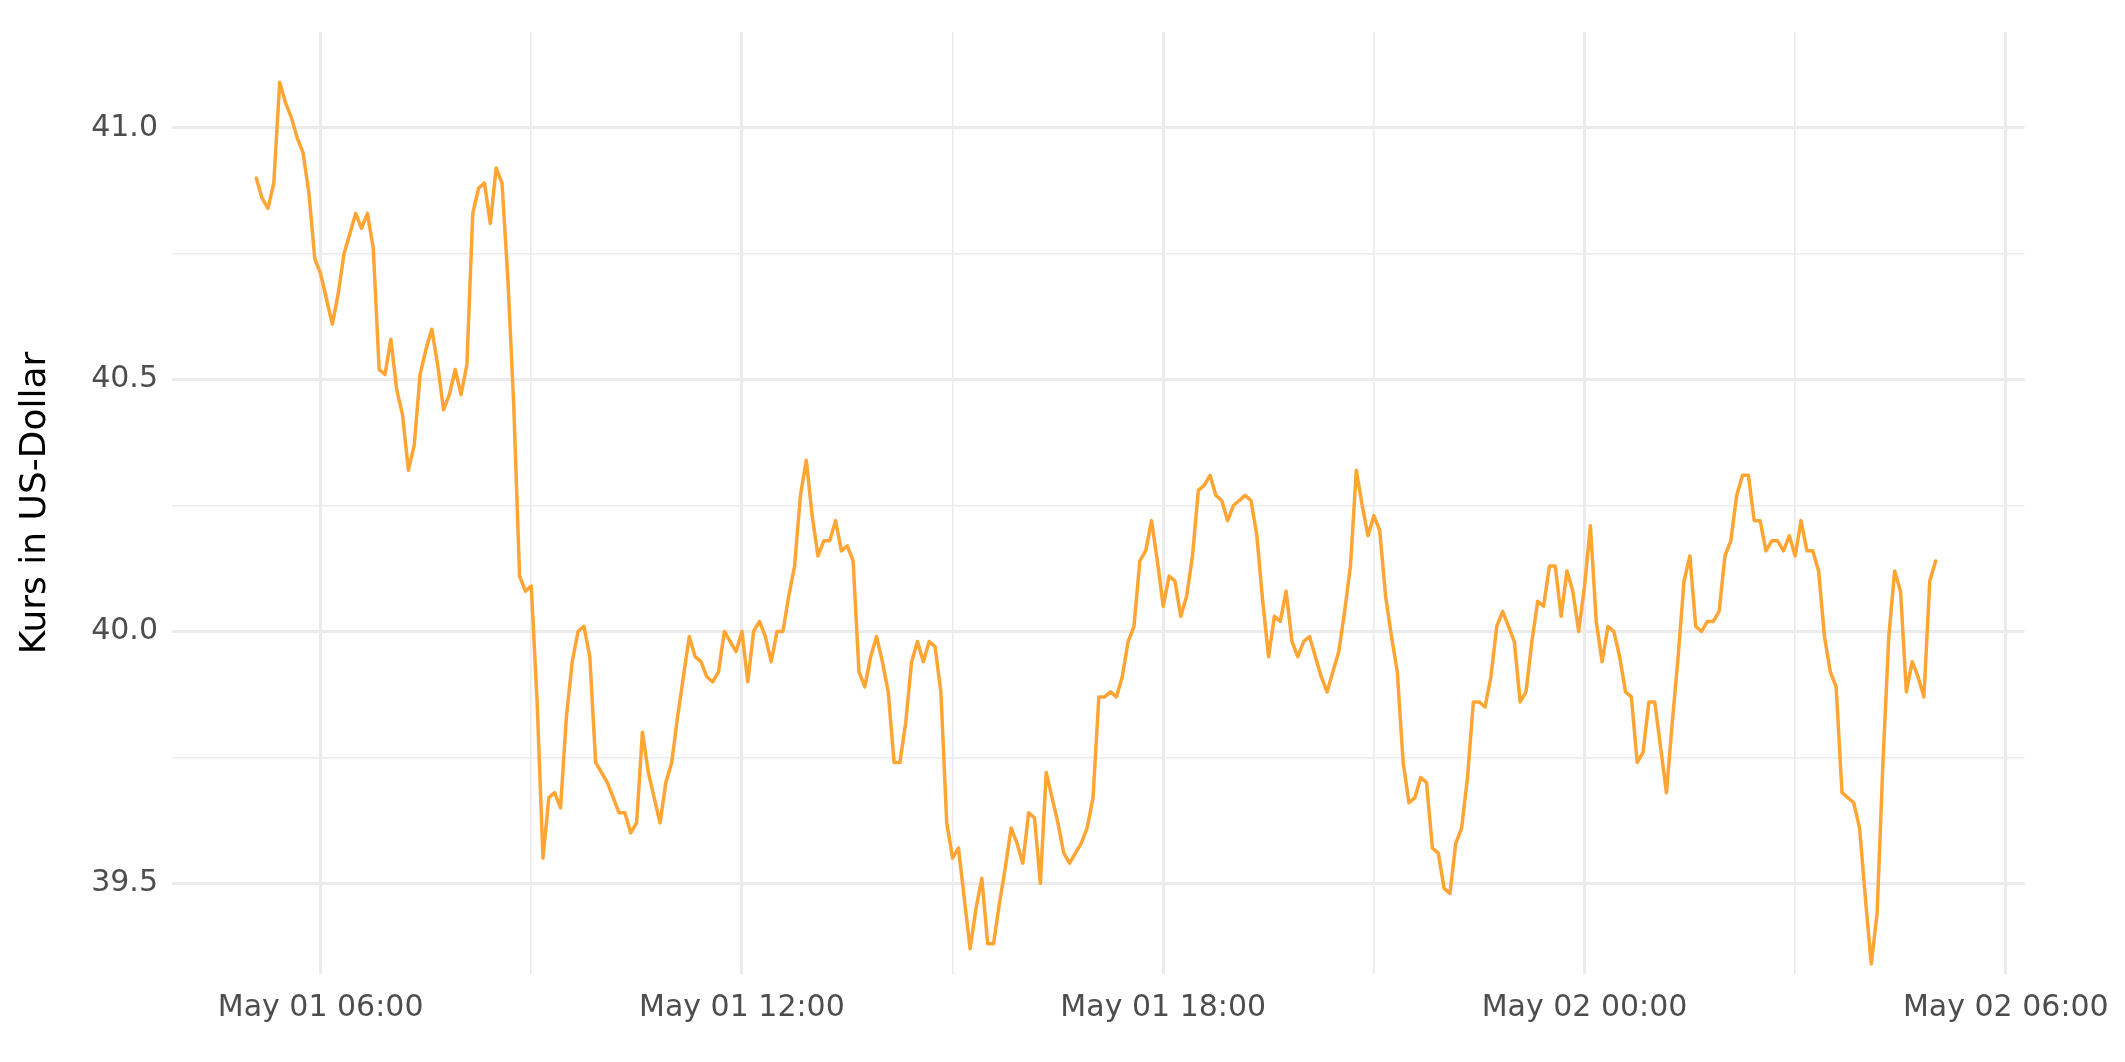 Image resolution: width=2125 pixels, height=1062 pixels. What do you see at coordinates (320, 1005) in the screenshot?
I see `x-tick-label: May 01 06:00` at bounding box center [320, 1005].